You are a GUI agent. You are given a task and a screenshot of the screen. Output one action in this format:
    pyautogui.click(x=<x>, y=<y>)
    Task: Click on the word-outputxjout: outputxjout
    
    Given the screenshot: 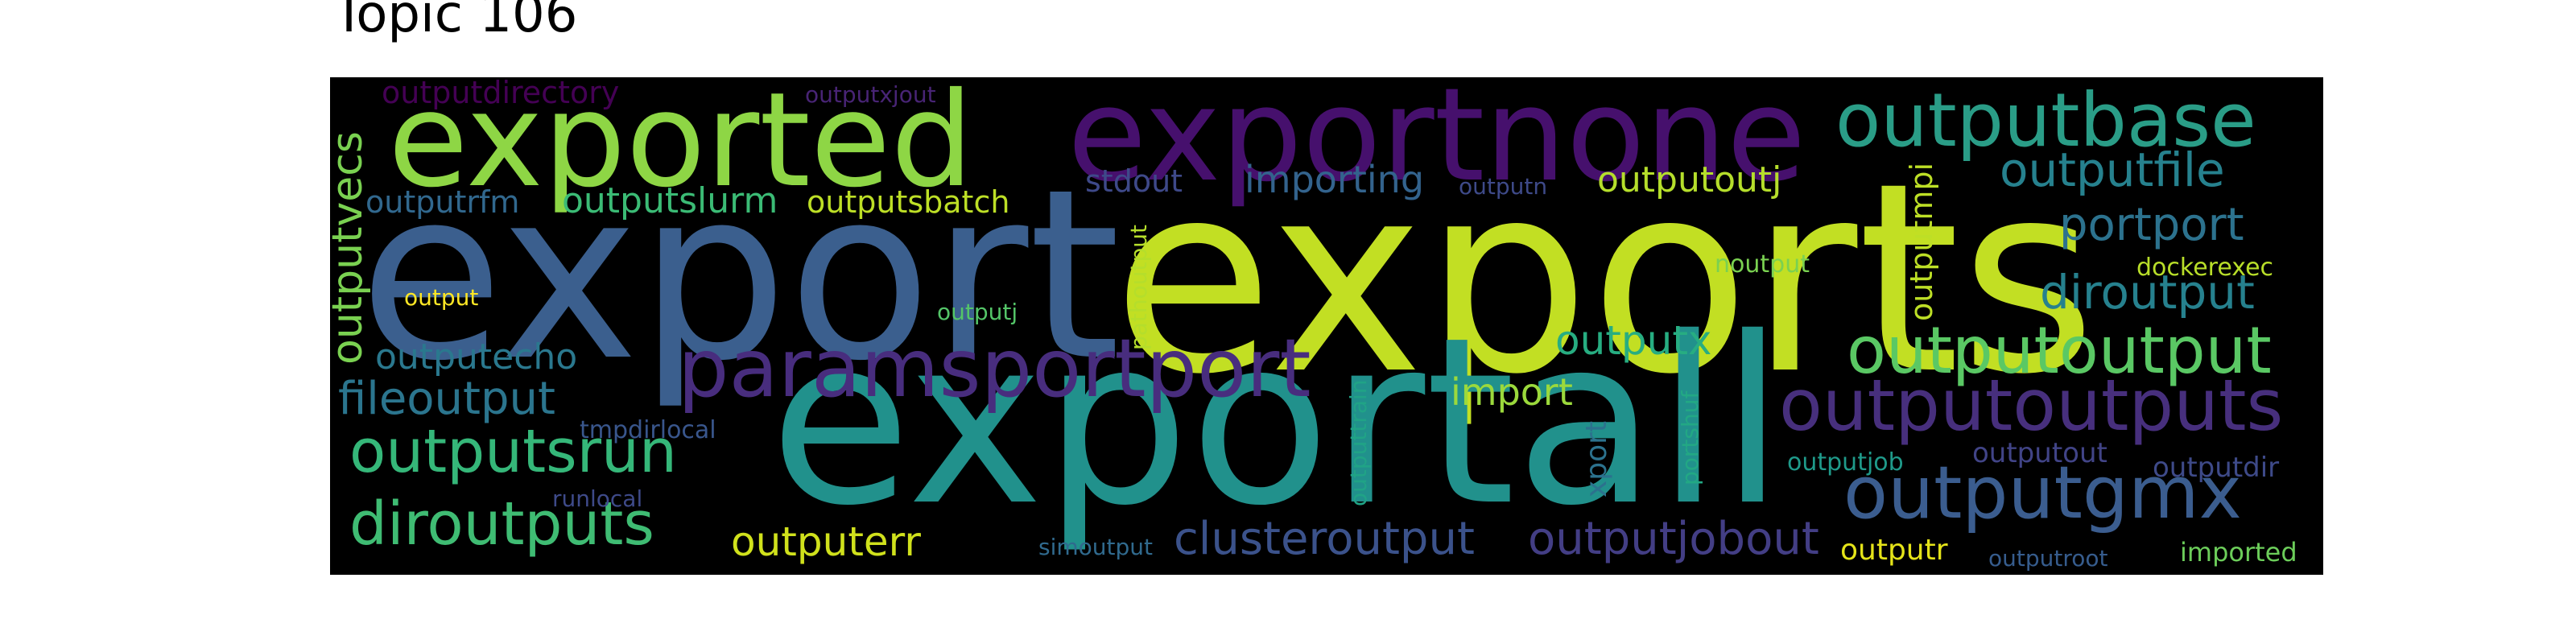 What is the action you would take?
    pyautogui.click(x=870, y=94)
    